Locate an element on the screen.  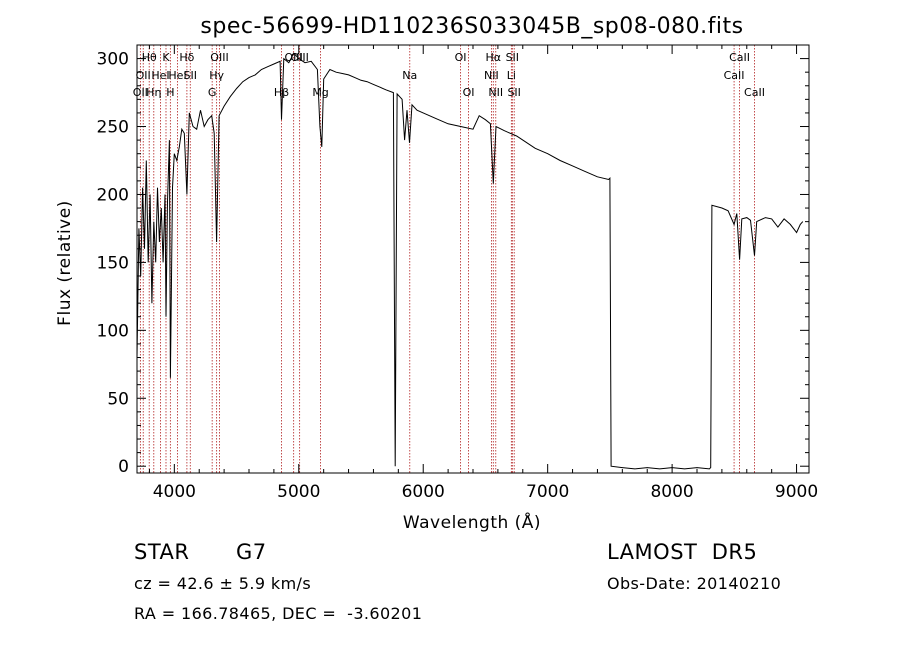
line-label-19: OI is located at coordinates (469, 92).